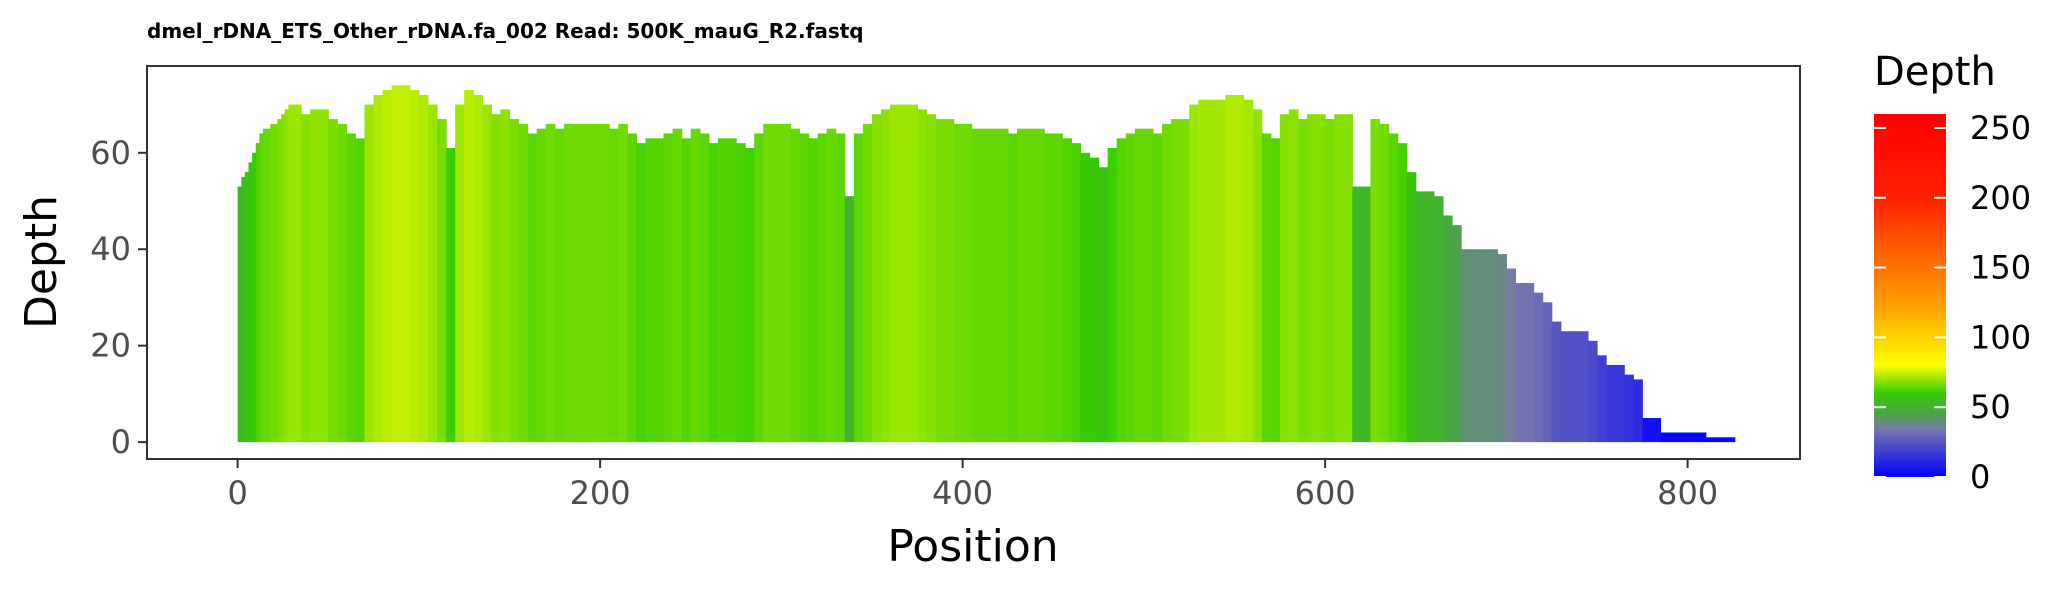  I want to click on y-axis-title: Depth, so click(41, 262).